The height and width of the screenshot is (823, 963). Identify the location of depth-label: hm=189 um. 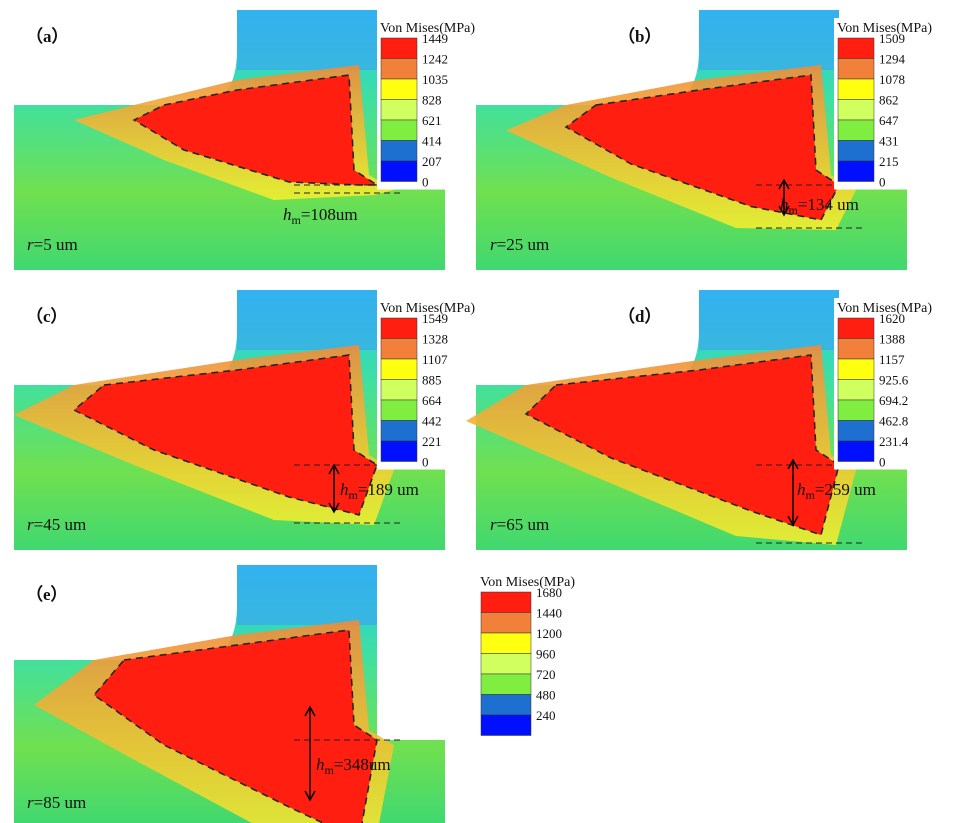
(379, 491).